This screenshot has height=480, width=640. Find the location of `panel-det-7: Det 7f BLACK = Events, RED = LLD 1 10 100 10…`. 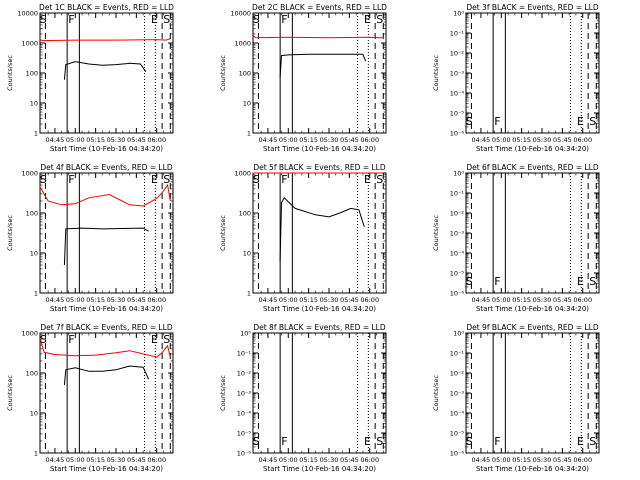

panel-det-7: Det 7f BLACK = Events, RED = LLD 1 10 100 10… is located at coordinates (90, 398).